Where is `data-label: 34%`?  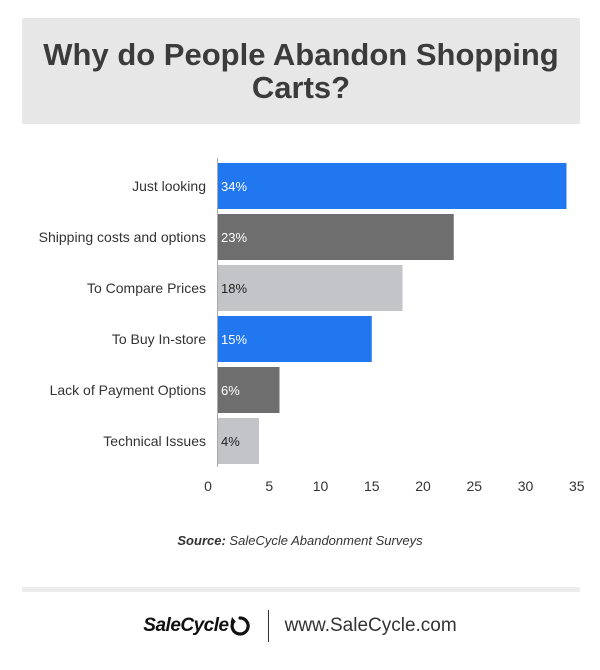 data-label: 34% is located at coordinates (234, 186).